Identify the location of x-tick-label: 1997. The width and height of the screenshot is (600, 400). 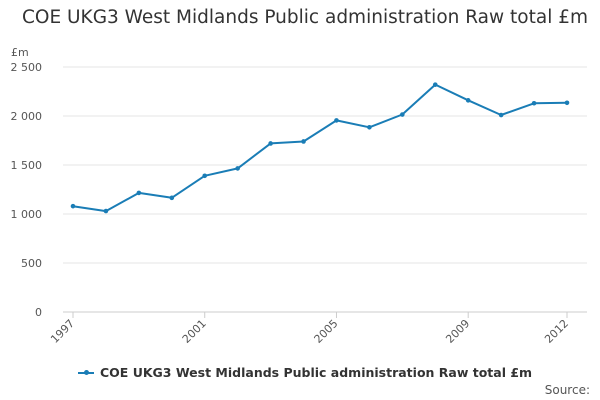
(62, 331).